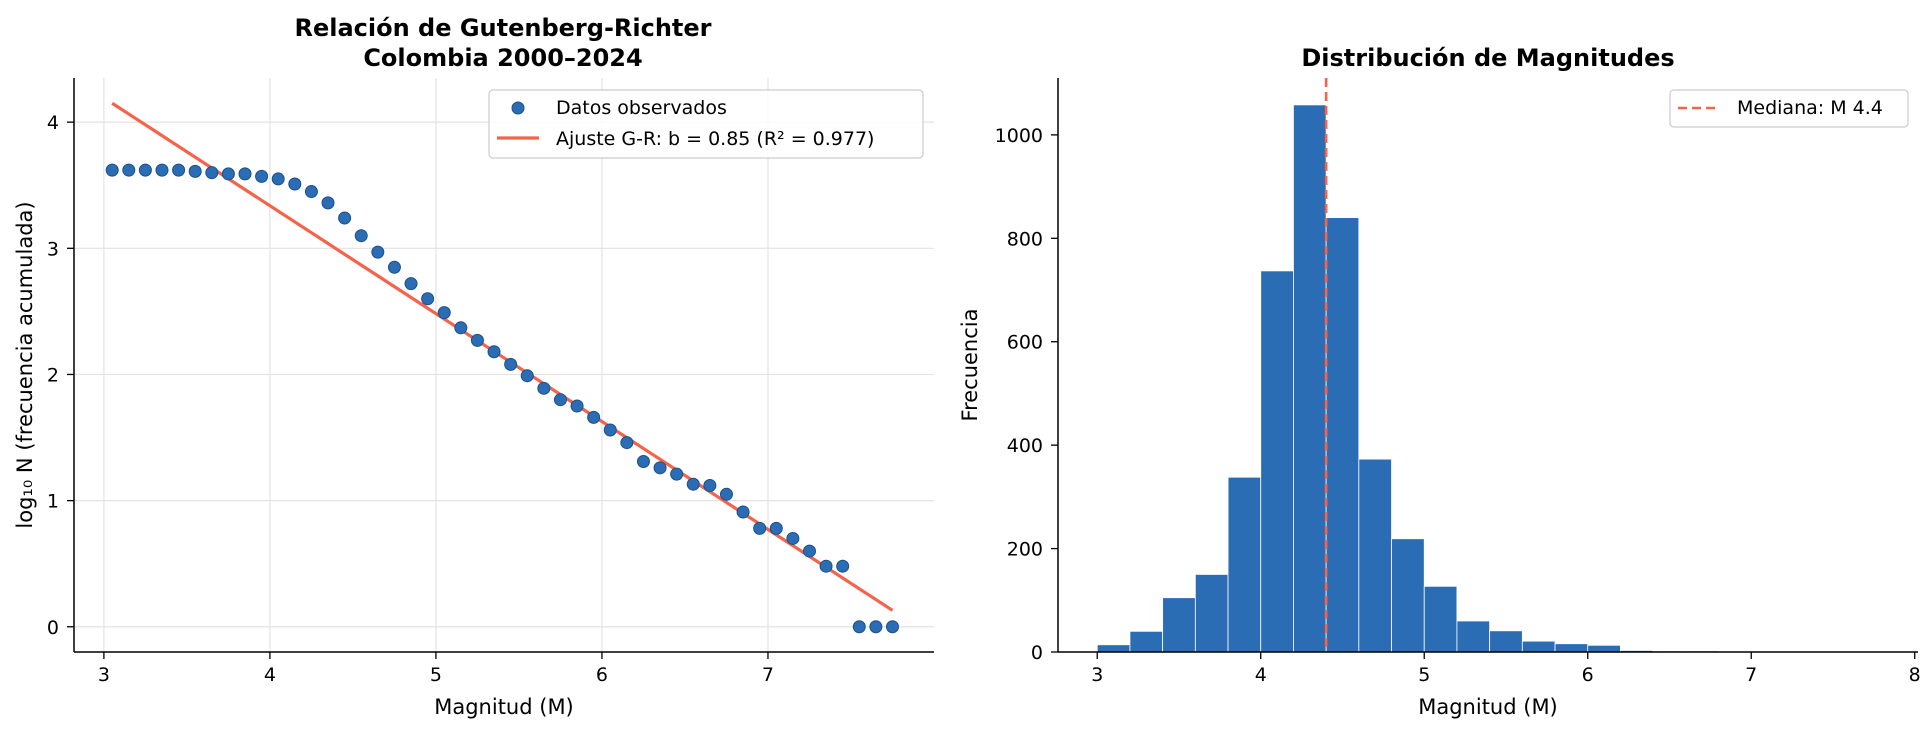 Image resolution: width=1932 pixels, height=734 pixels. I want to click on left-y-axis-label: log₁₀ N (frecuencia acumulada), so click(25, 364).